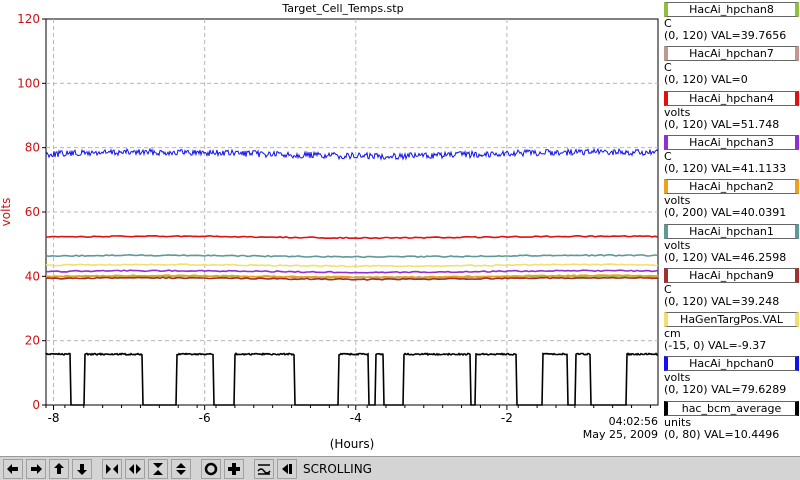 The height and width of the screenshot is (480, 800). I want to click on legend-entry: HacAi_hpchan4 volts (0, 120) VAL=51.748, so click(731, 112).